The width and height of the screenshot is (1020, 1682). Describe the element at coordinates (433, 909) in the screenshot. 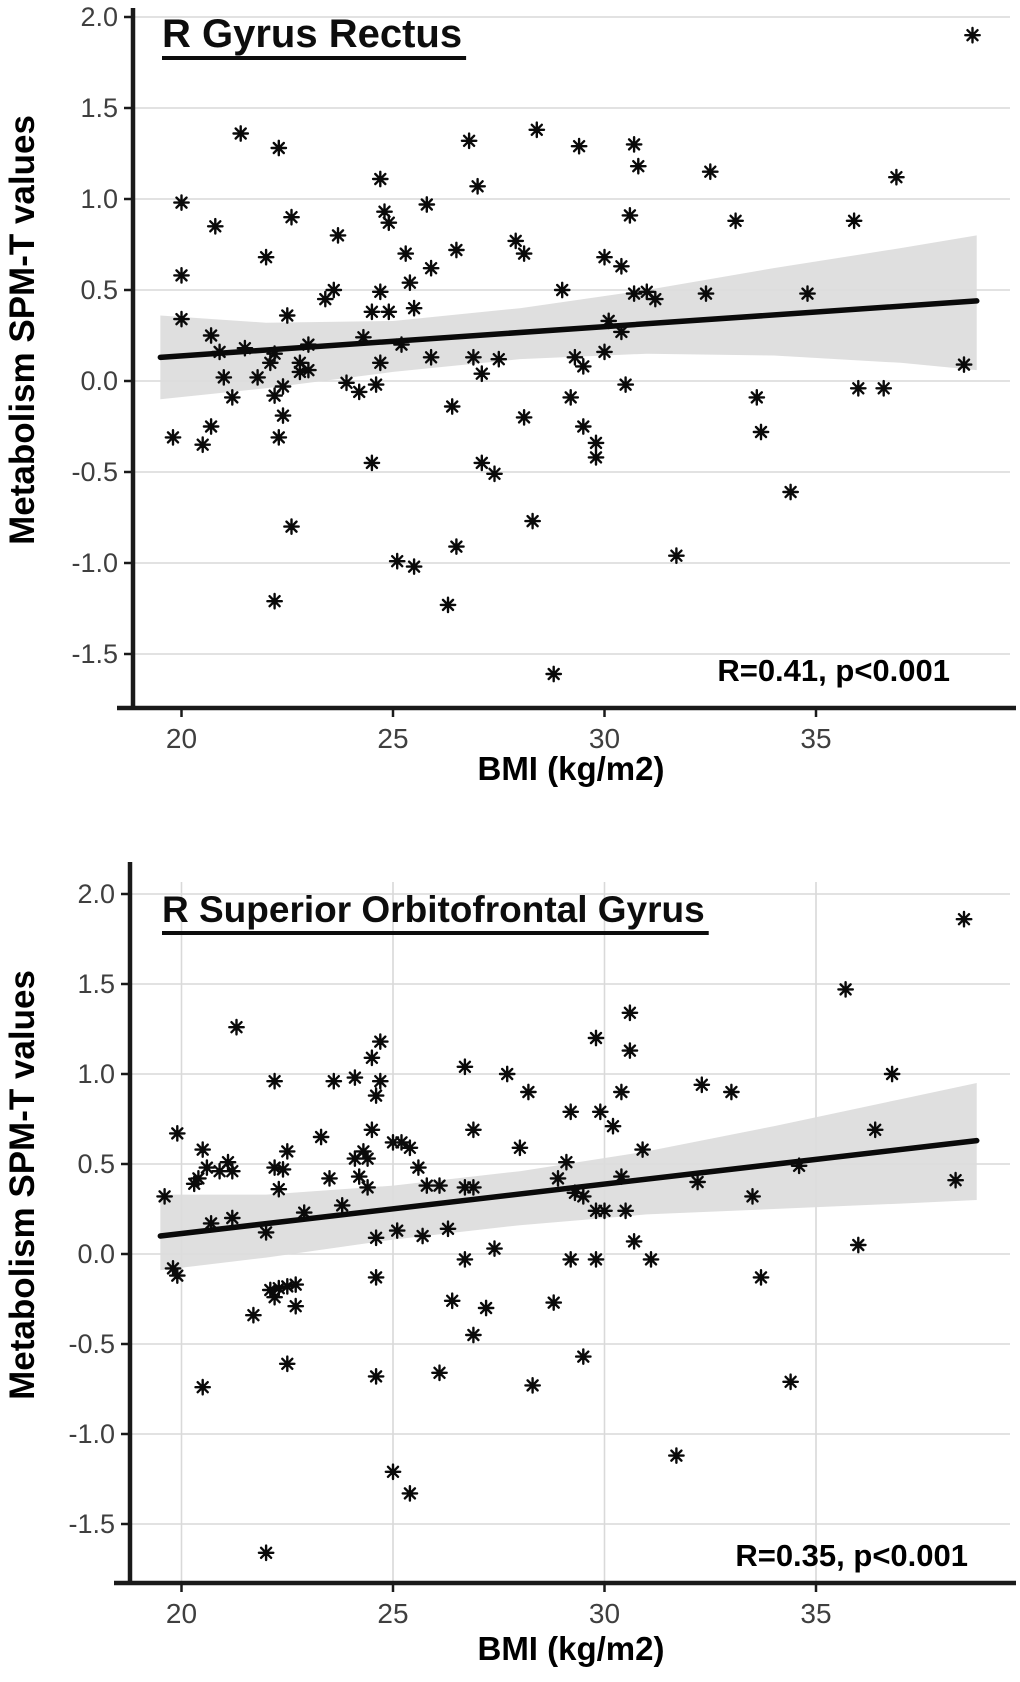

I see `chart-title: R Superior Orbitofrontal Gyrus` at that location.